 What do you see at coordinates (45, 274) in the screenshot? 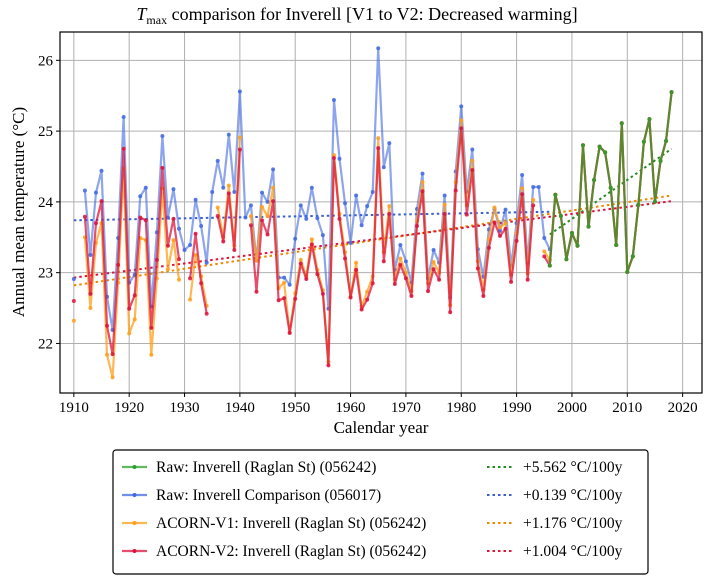
I see `y-tick-label: 23` at bounding box center [45, 274].